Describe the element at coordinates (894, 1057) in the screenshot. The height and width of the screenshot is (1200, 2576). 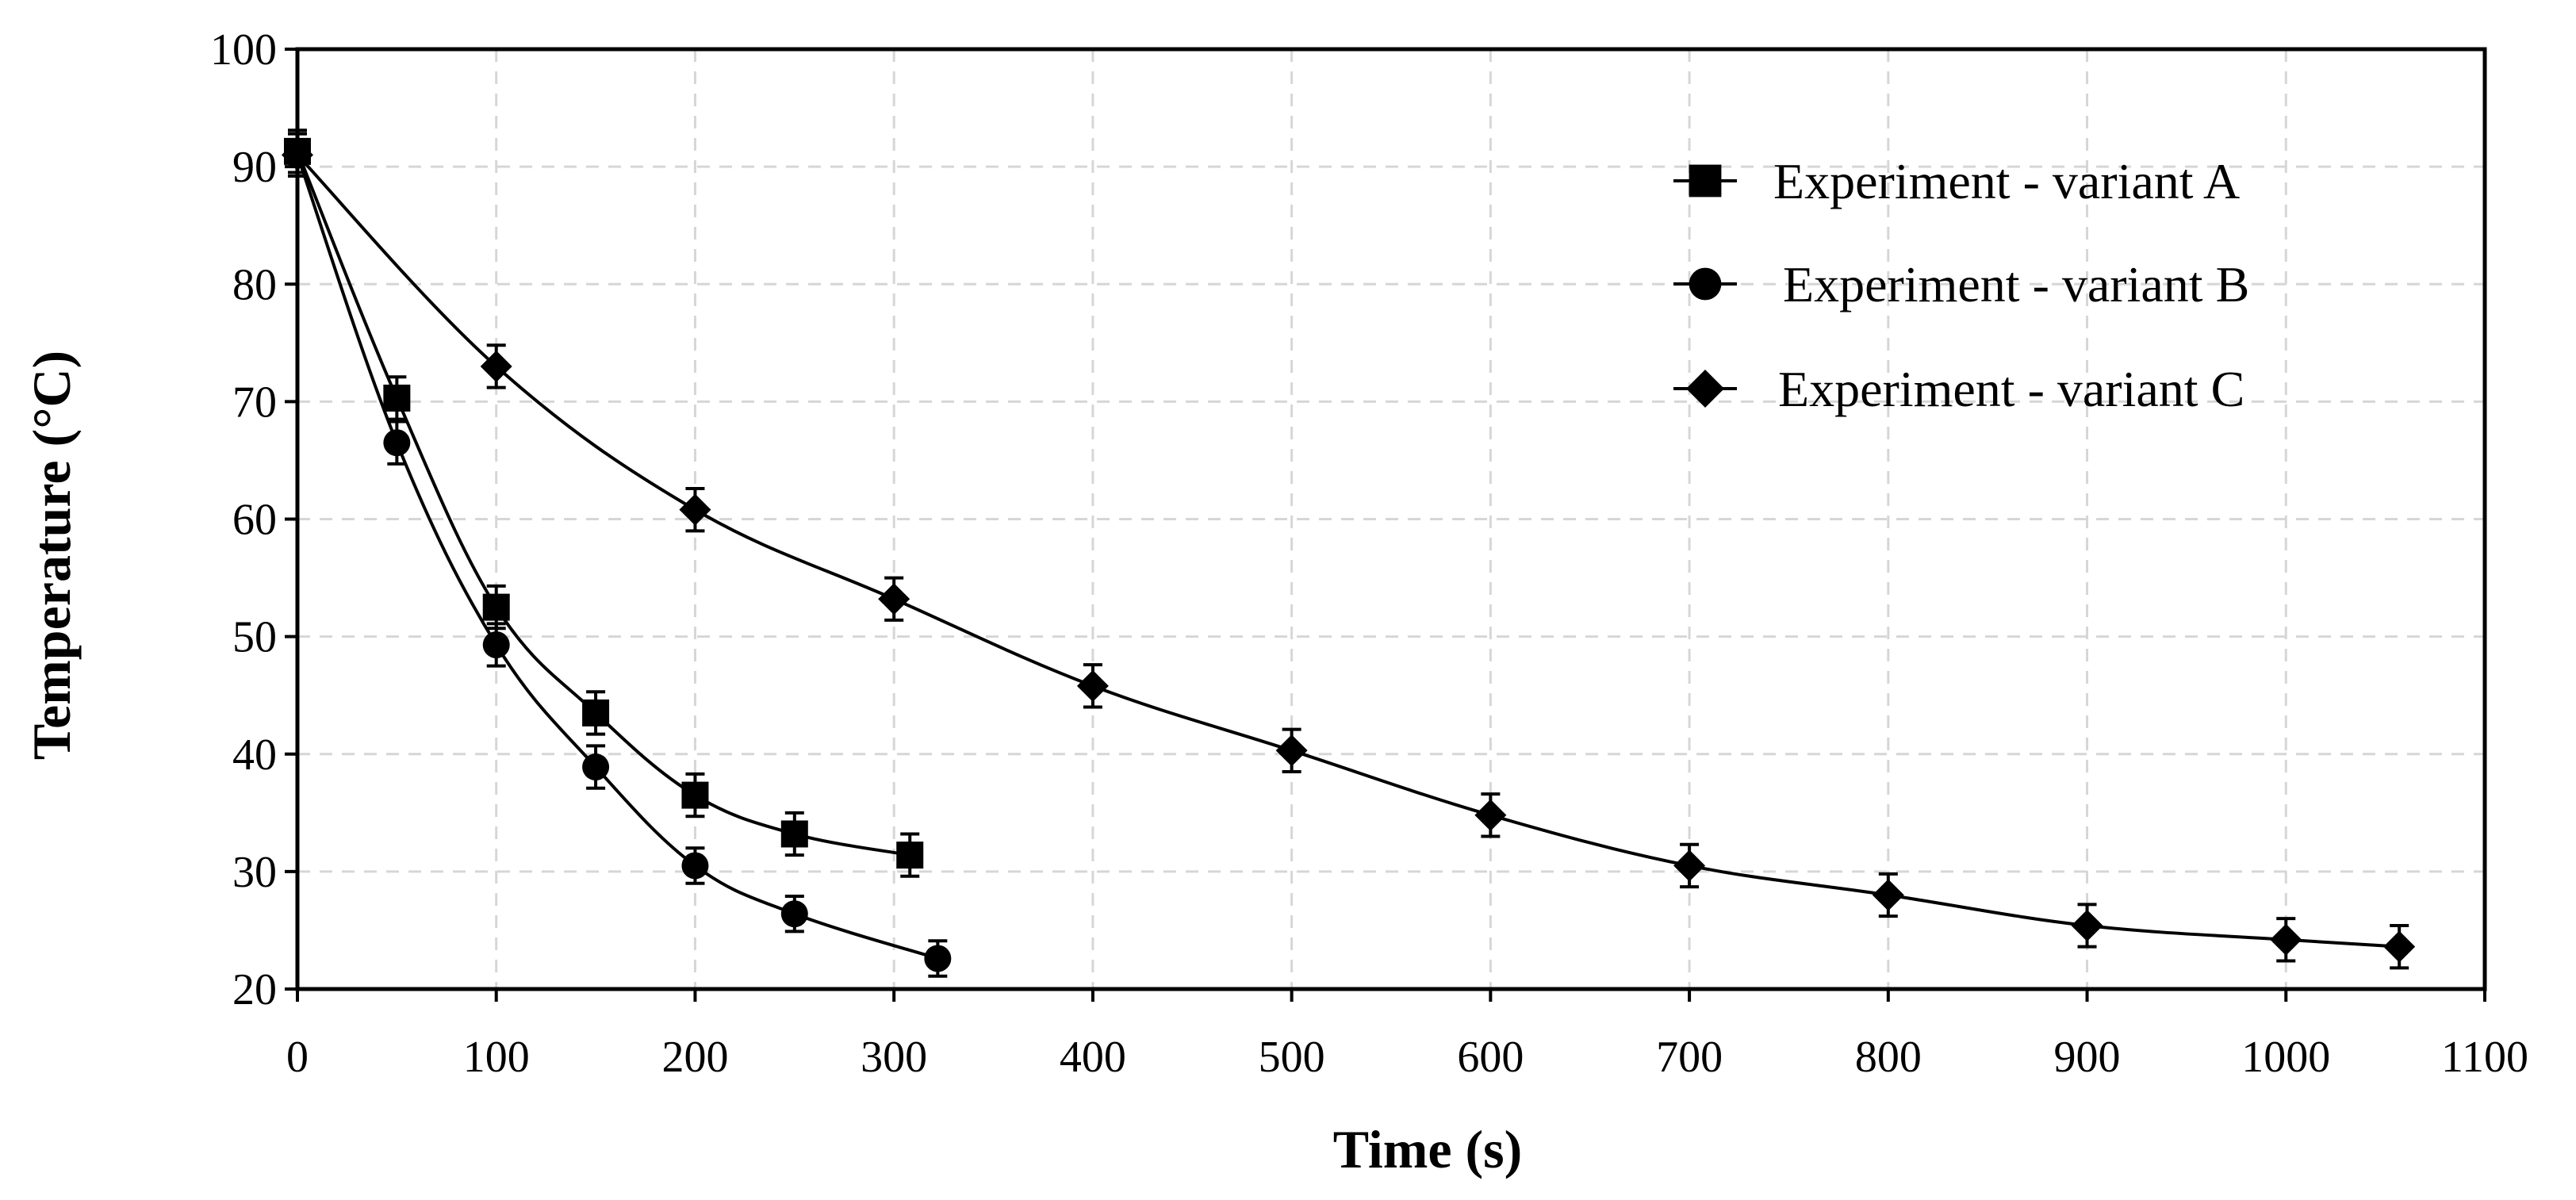
I see `x-tick-label: 300` at that location.